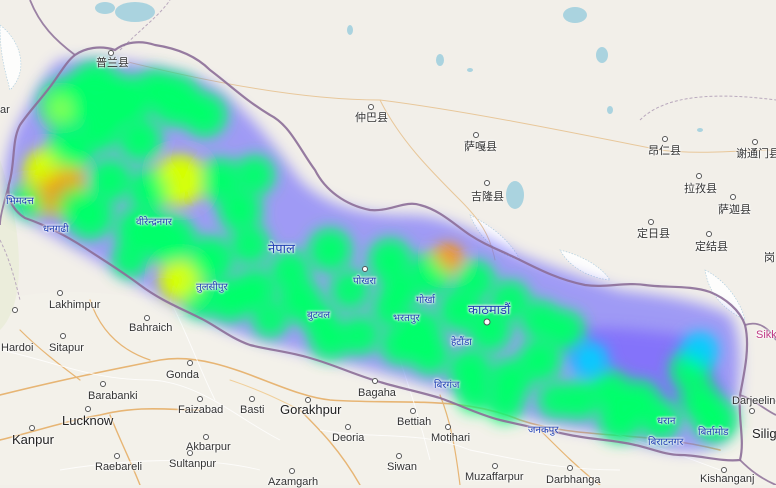  I want to click on west-border, so click(38, 113).